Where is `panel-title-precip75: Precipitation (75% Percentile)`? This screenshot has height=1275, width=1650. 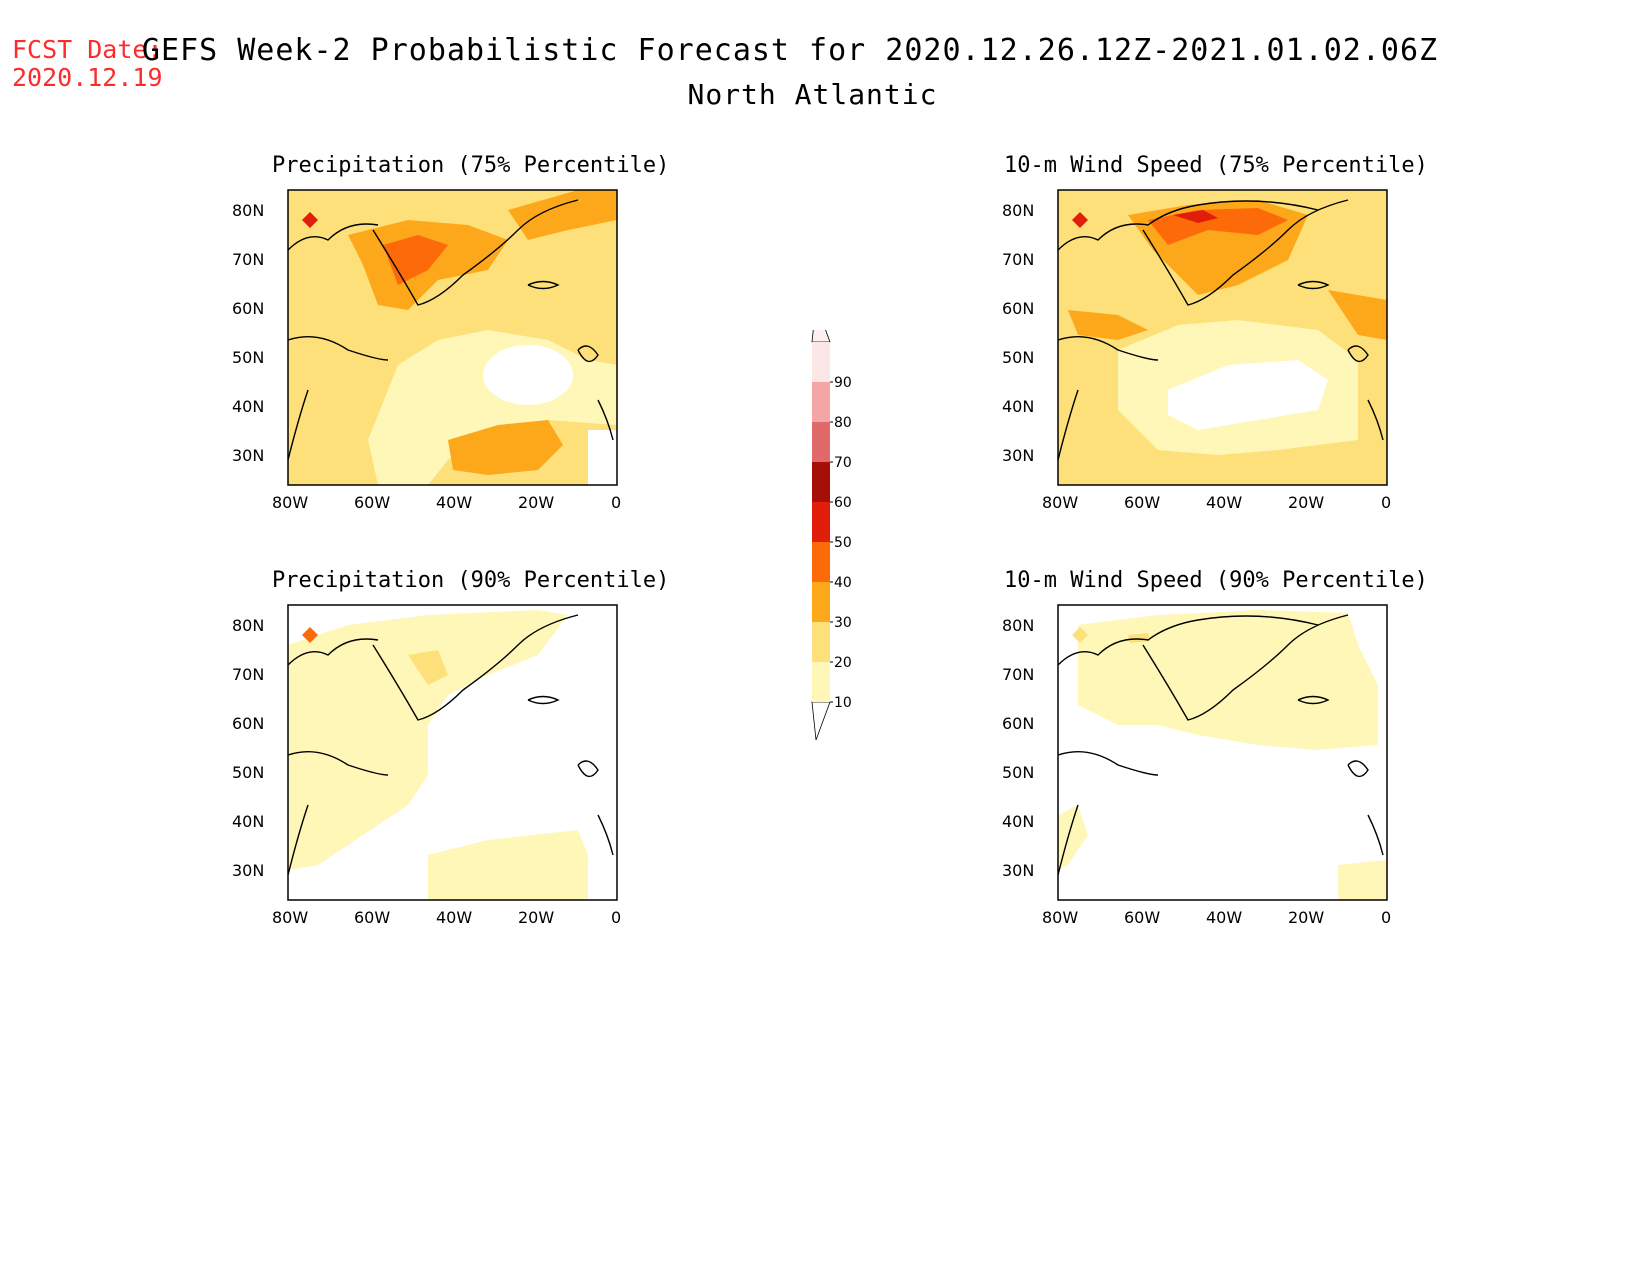
panel-title-precip75: Precipitation (75% Percentile) is located at coordinates (471, 165).